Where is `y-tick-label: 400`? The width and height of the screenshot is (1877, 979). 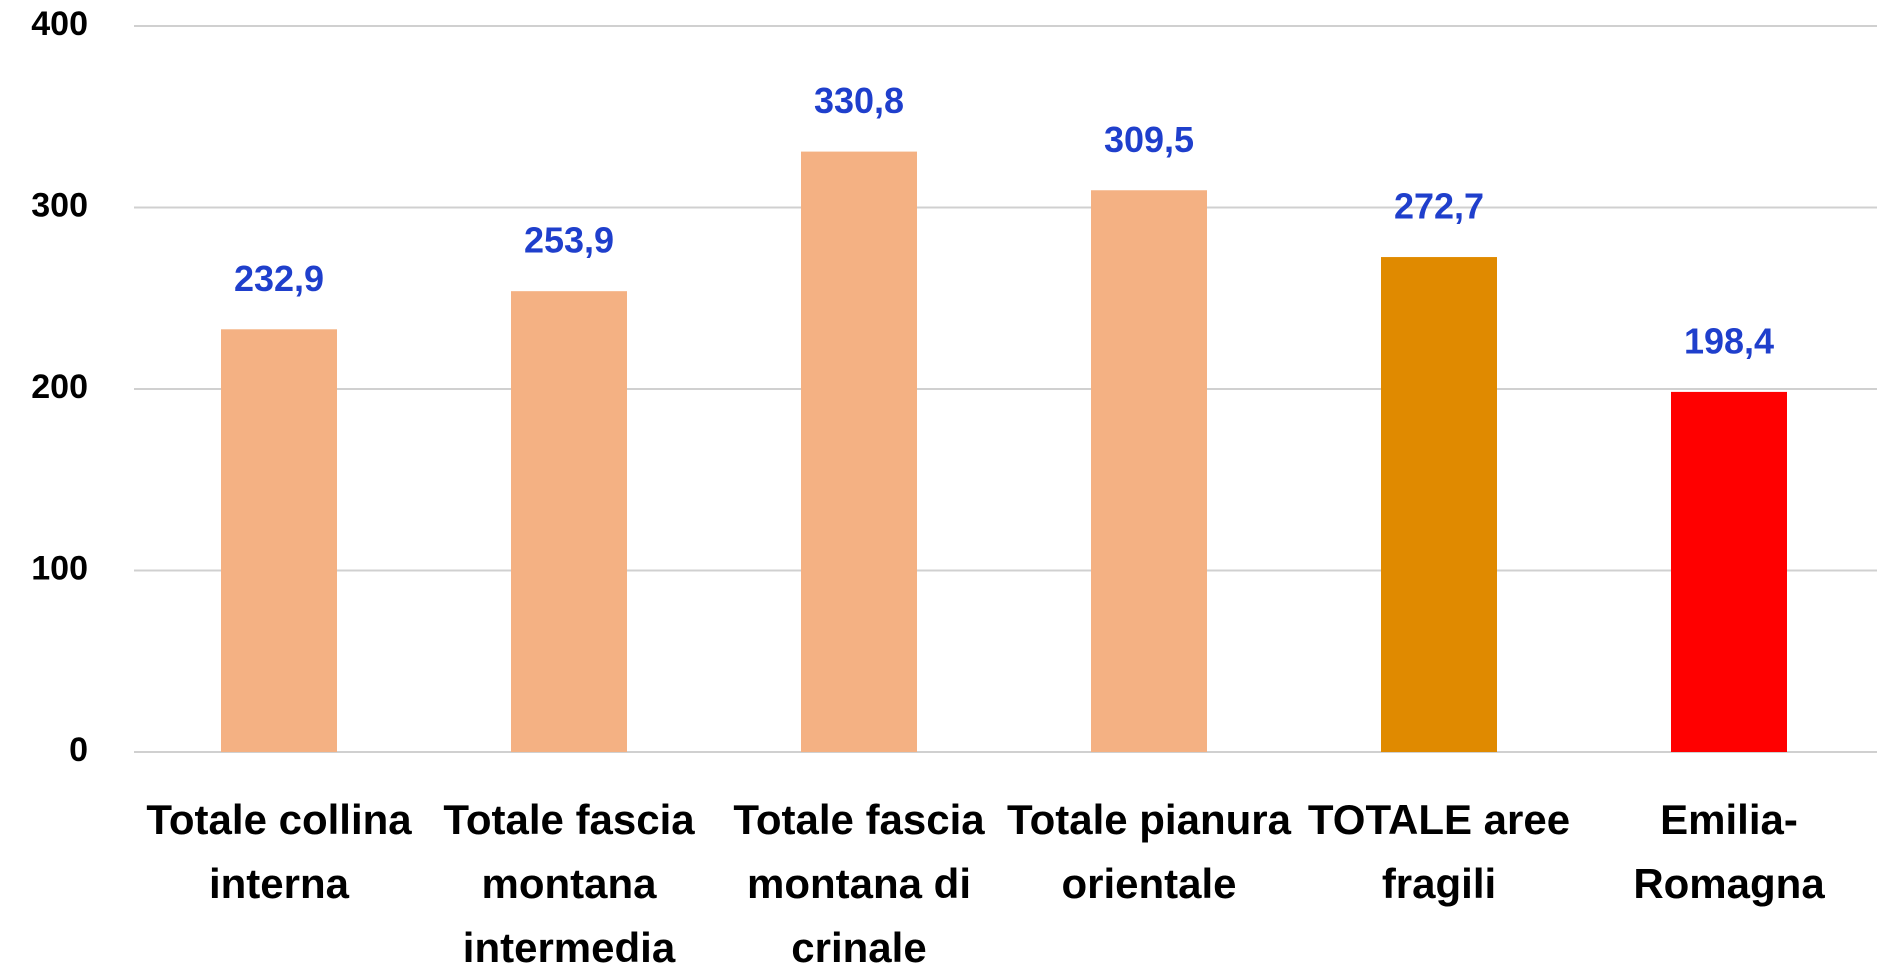
y-tick-label: 400 is located at coordinates (59, 24).